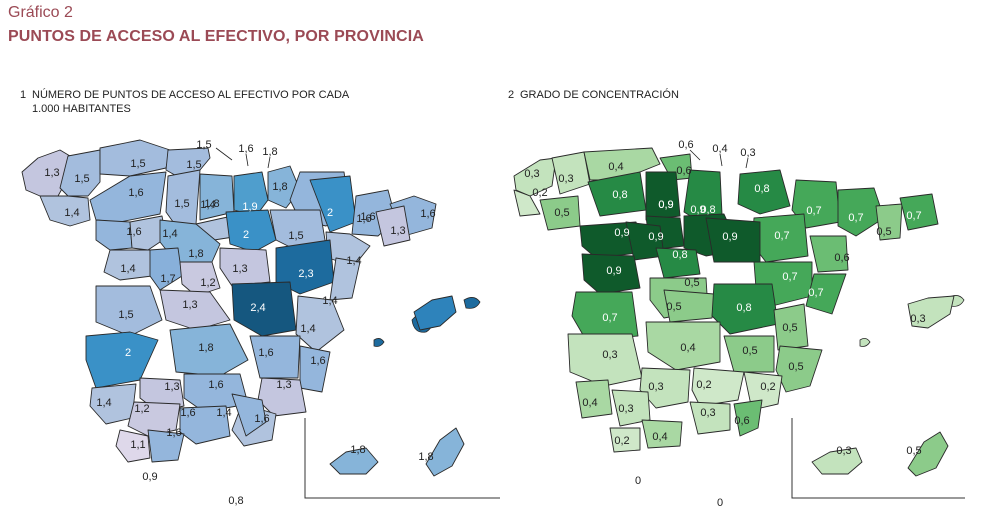 This screenshot has width=995, height=530. Describe the element at coordinates (246, 235) in the screenshot. I see `province-value-label: 2` at that location.